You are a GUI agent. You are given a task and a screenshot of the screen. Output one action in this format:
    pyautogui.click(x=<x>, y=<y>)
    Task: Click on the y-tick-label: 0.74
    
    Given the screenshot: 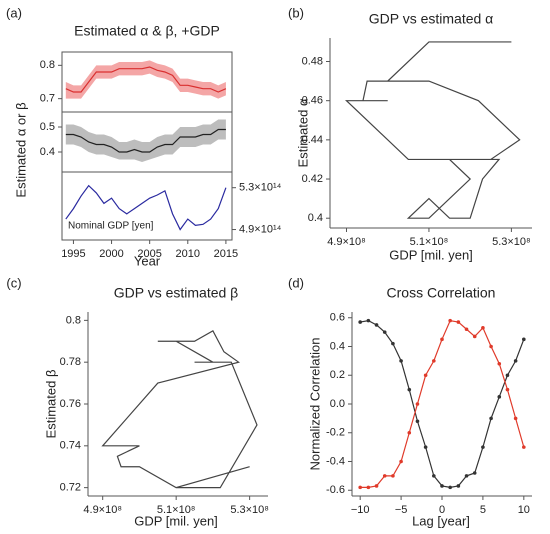 What is the action you would take?
    pyautogui.click(x=70, y=446)
    